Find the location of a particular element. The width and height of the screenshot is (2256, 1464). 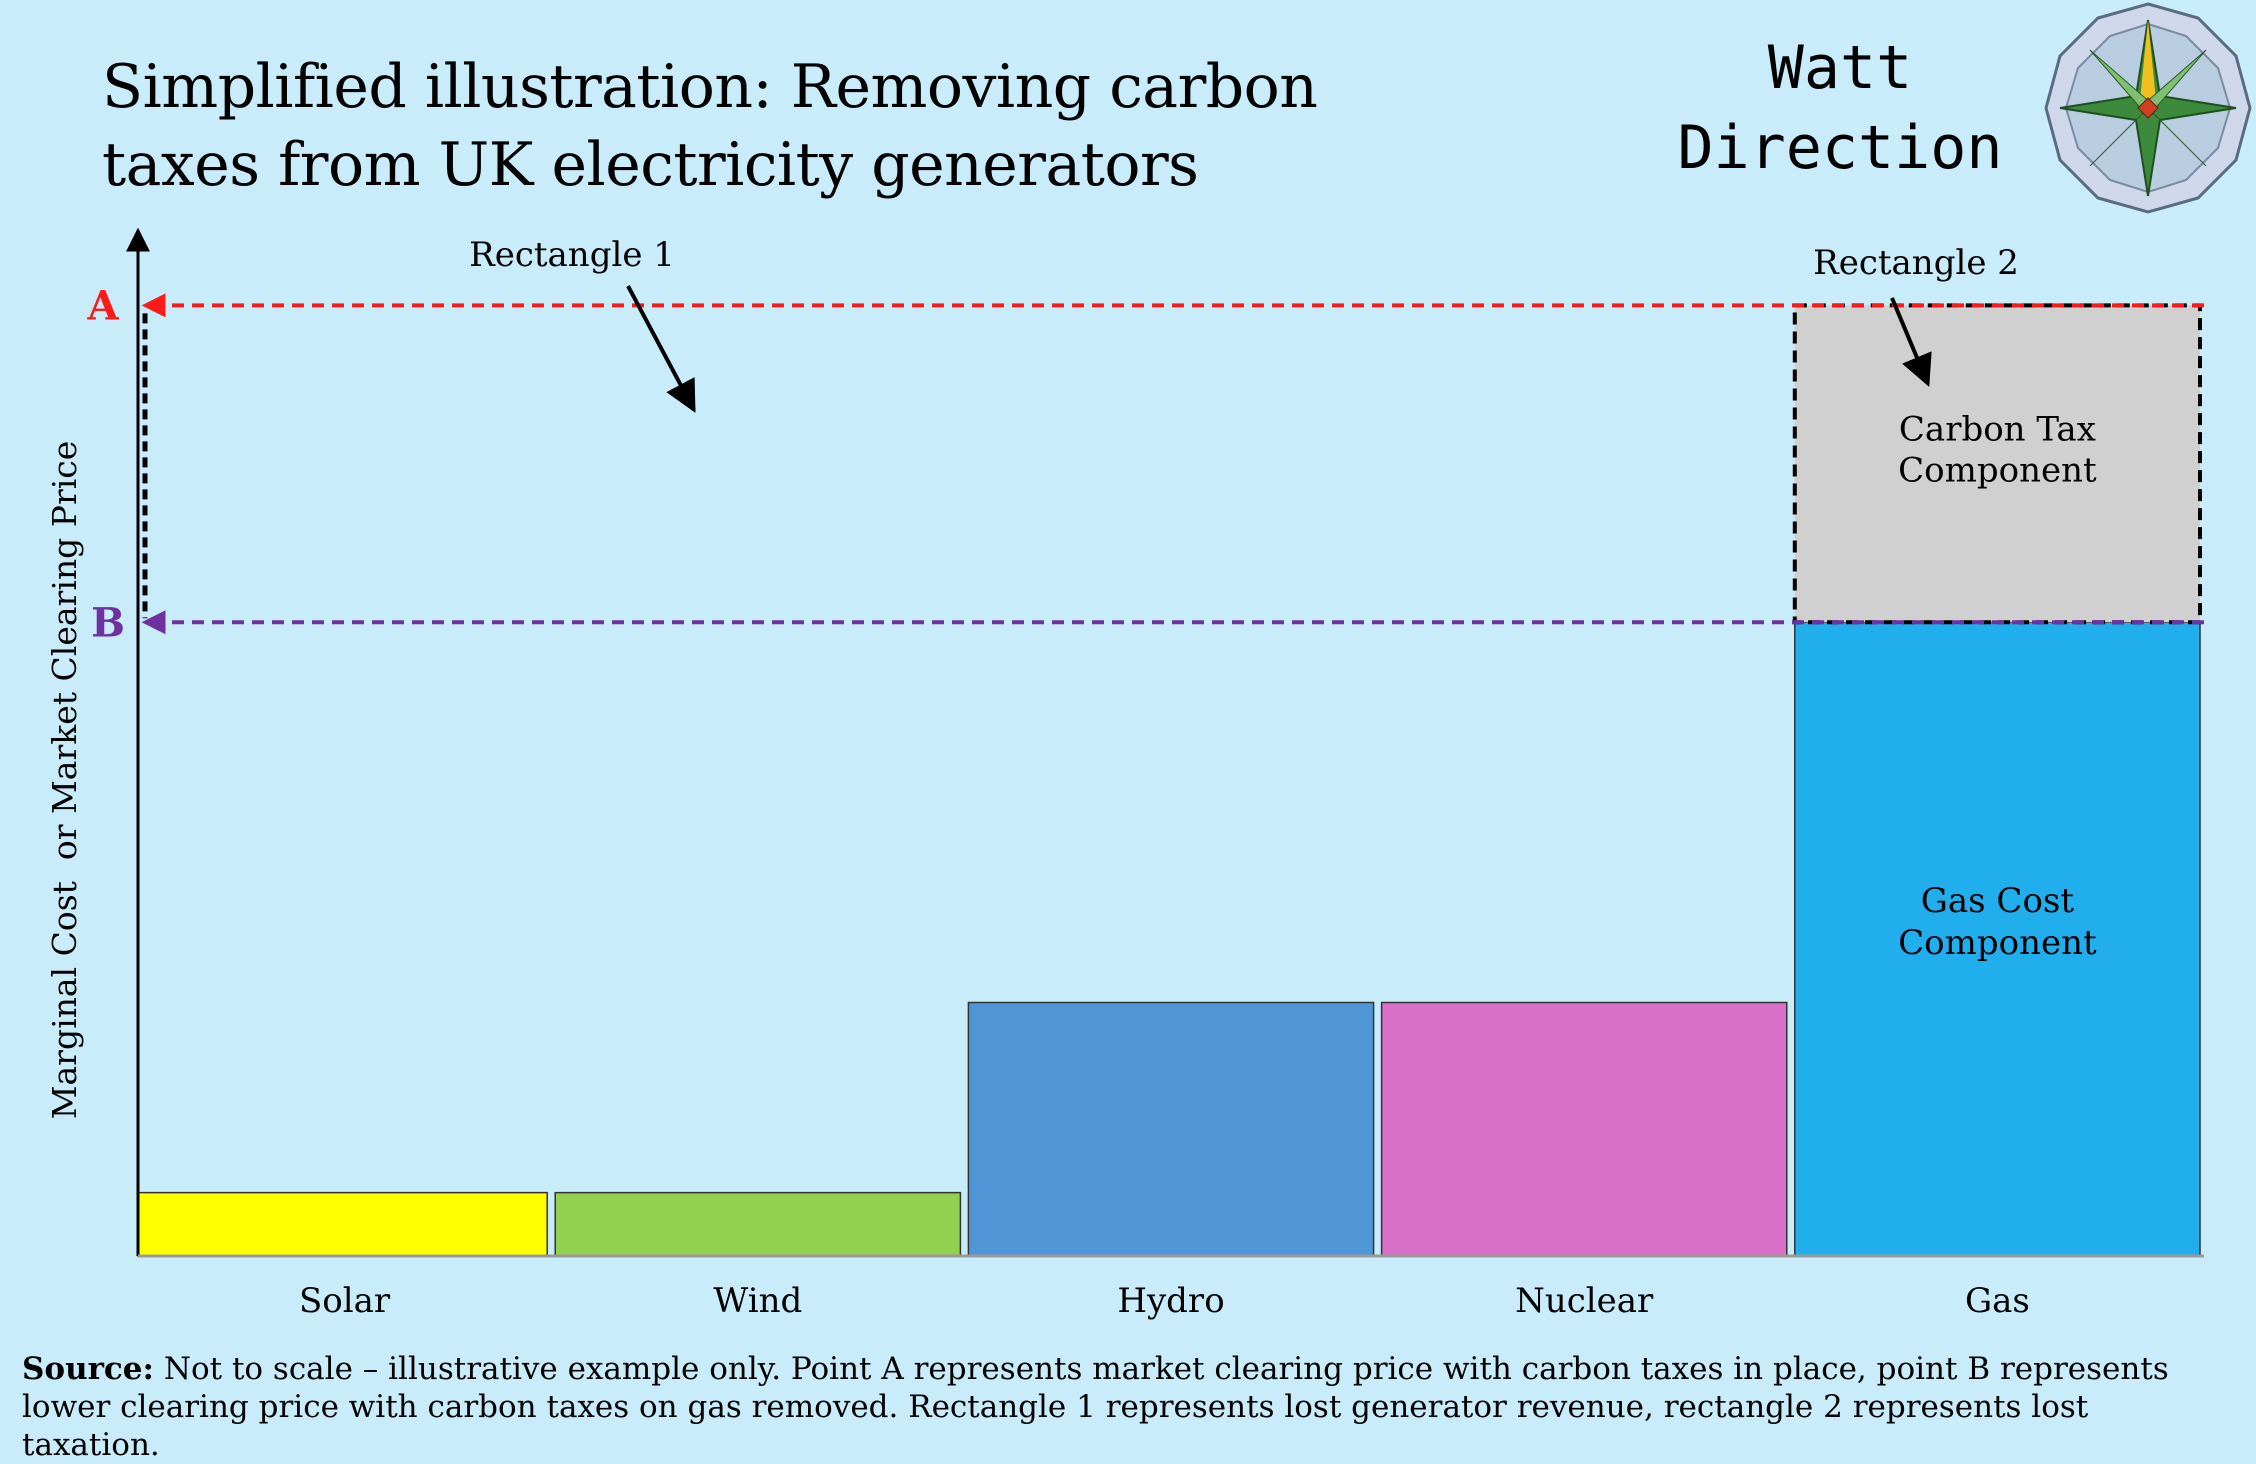

title-line-1: Simplified illustration: Removing carbon is located at coordinates (710, 87).